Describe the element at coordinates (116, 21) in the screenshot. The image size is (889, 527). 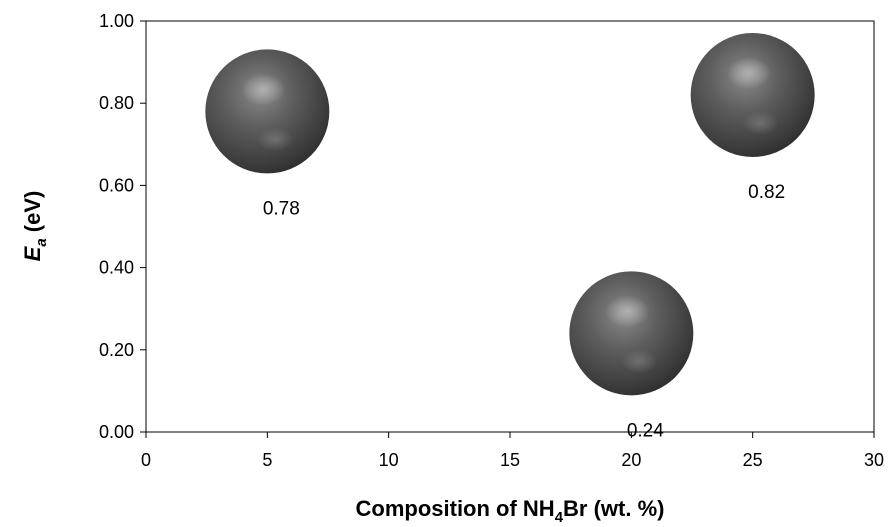
I see `y-tick-label: 1.00` at that location.